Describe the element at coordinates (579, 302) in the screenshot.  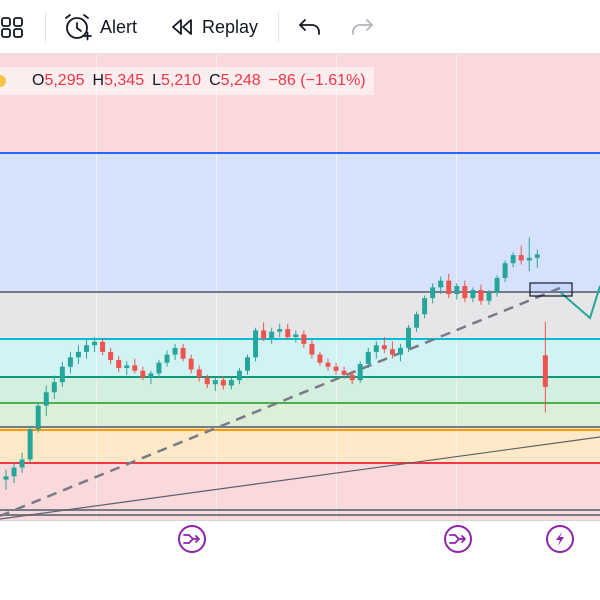
I see `projection-path` at that location.